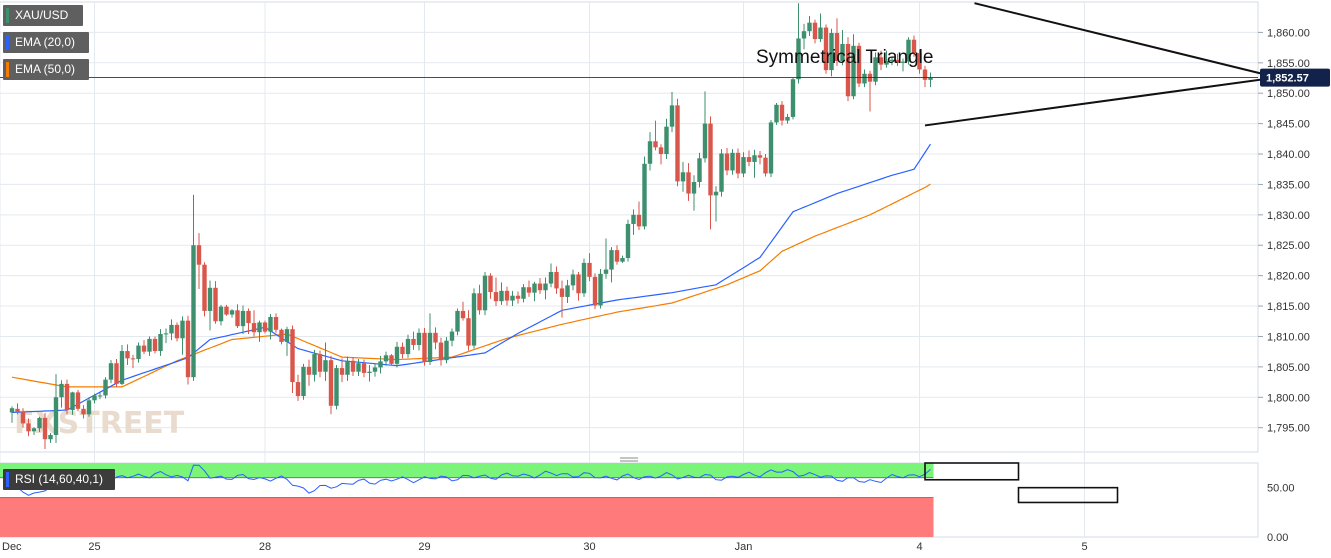 This screenshot has height=558, width=1331. Describe the element at coordinates (59, 479) in the screenshot. I see `legend-rsi: RSI (14,60,40,1)` at that location.